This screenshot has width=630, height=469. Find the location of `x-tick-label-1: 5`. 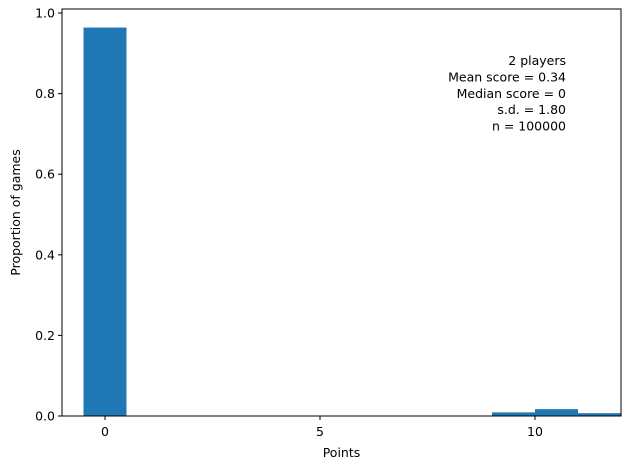

x-tick-label-1: 5 is located at coordinates (320, 431).